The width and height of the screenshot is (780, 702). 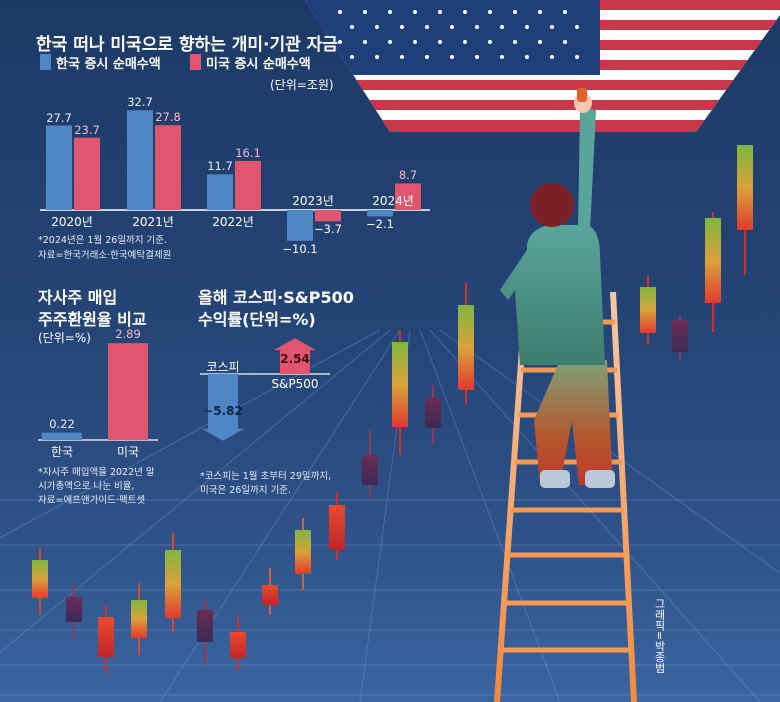 What do you see at coordinates (128, 334) in the screenshot?
I see `chart2-data-label: 2.89` at bounding box center [128, 334].